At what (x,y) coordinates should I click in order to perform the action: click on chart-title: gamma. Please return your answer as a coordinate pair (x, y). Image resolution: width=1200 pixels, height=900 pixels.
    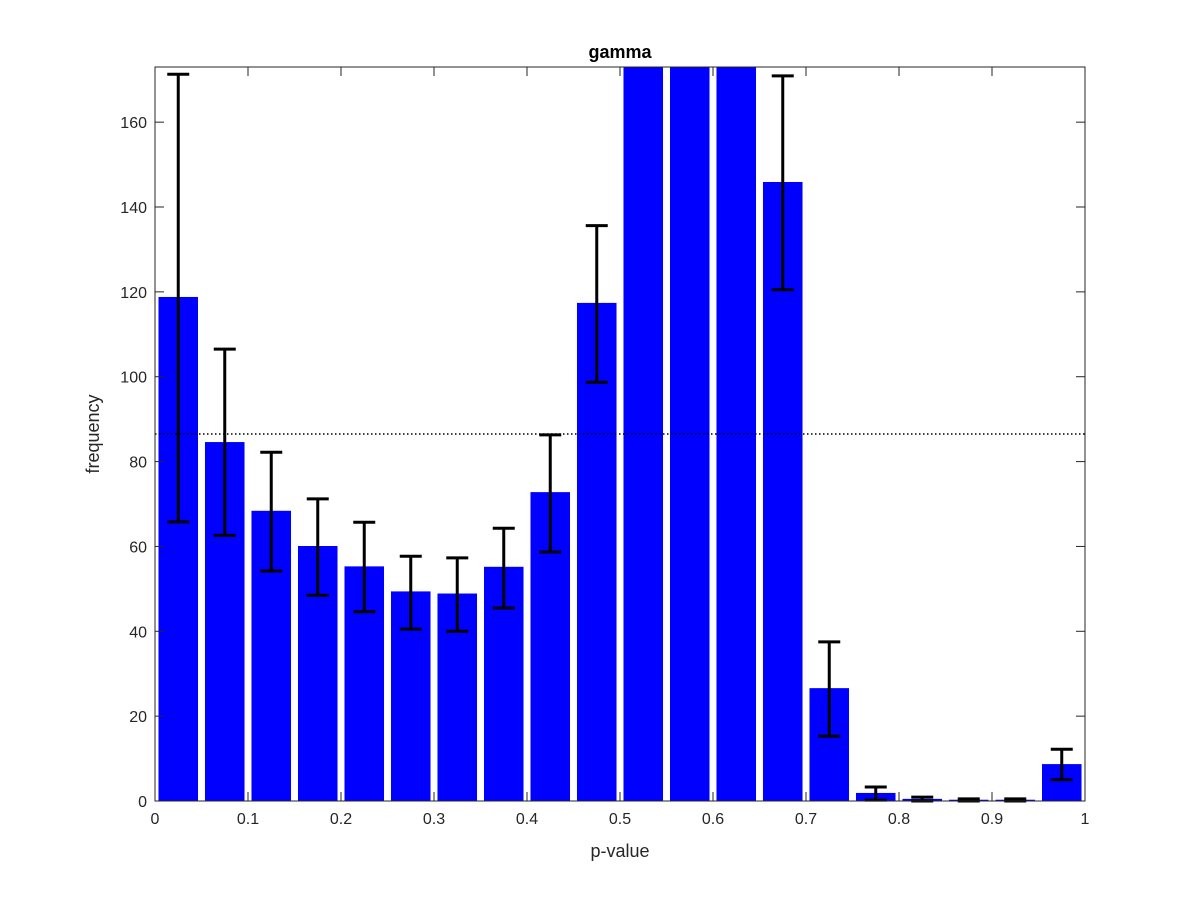
    Looking at the image, I should click on (620, 52).